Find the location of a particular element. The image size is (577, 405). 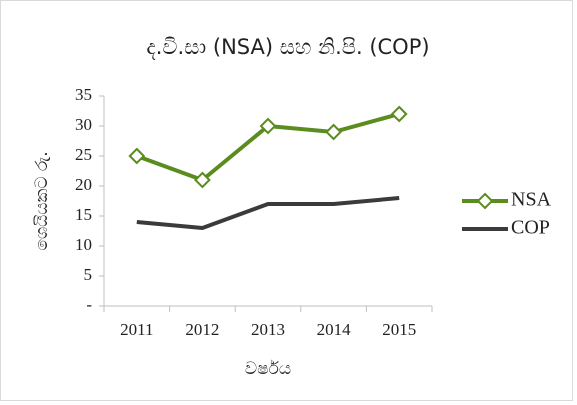

legend-label: COP is located at coordinates (530, 228).